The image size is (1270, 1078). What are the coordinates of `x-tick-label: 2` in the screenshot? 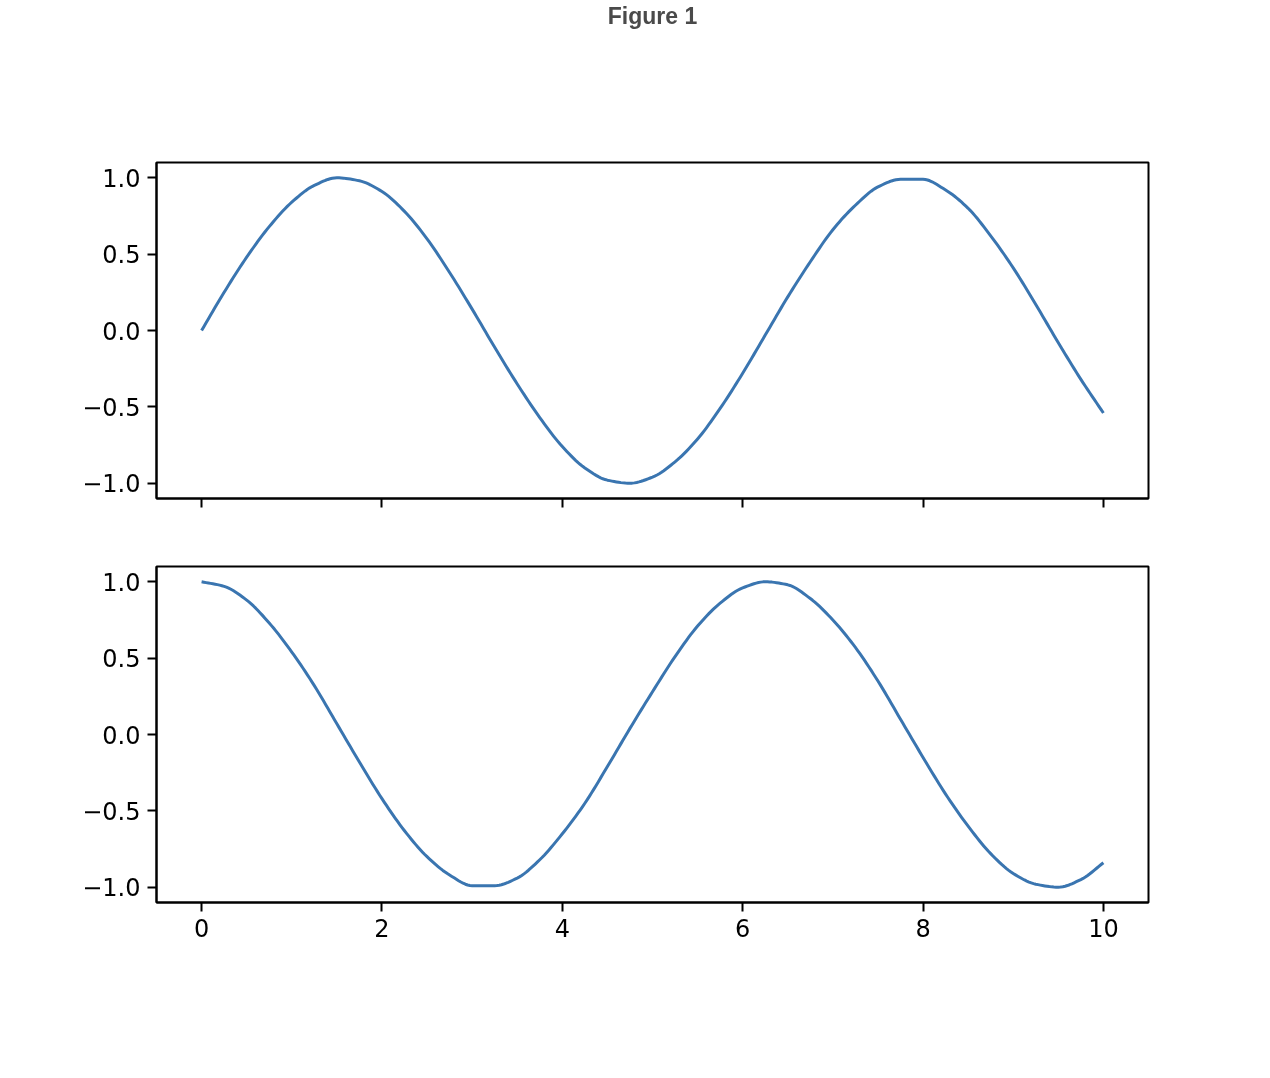 It's located at (382, 928).